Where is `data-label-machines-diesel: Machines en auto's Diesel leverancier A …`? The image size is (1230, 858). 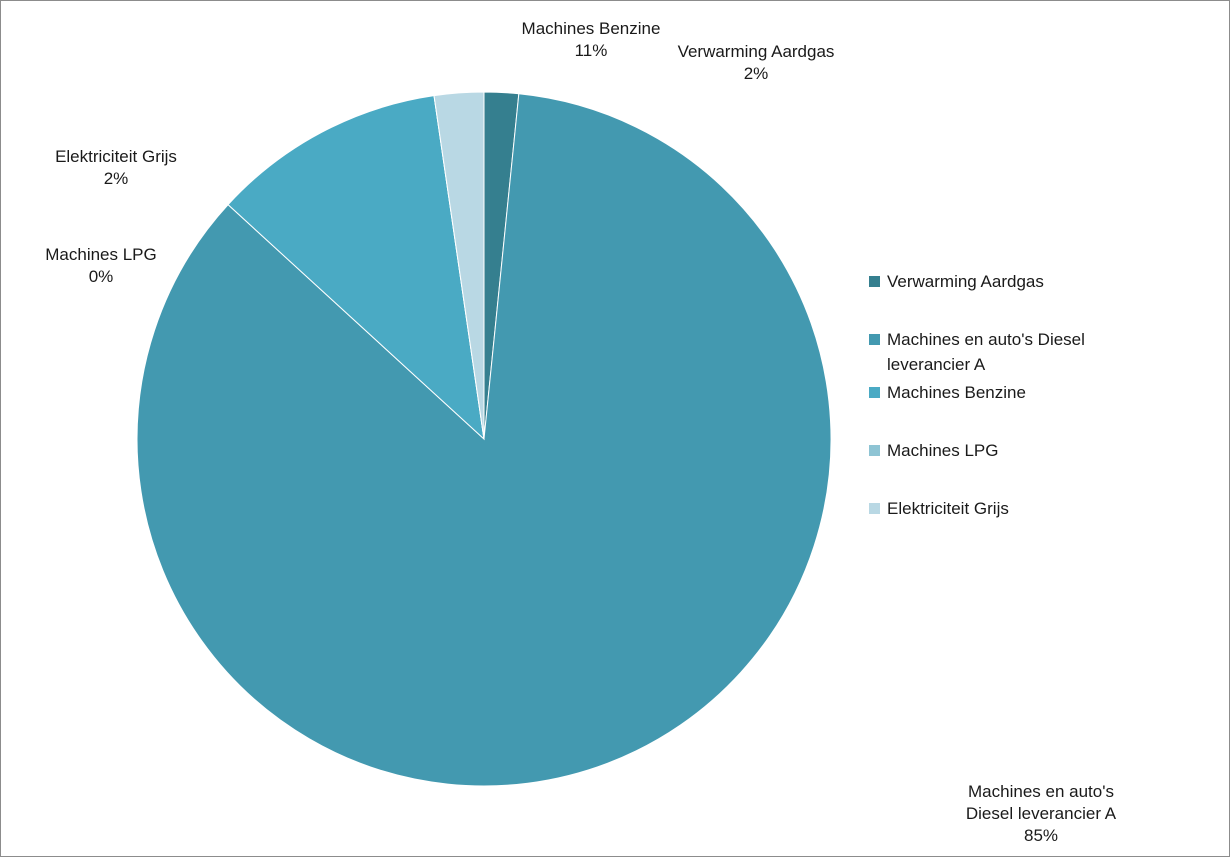 data-label-machines-diesel: Machines en auto's Diesel leverancier A … is located at coordinates (1041, 814).